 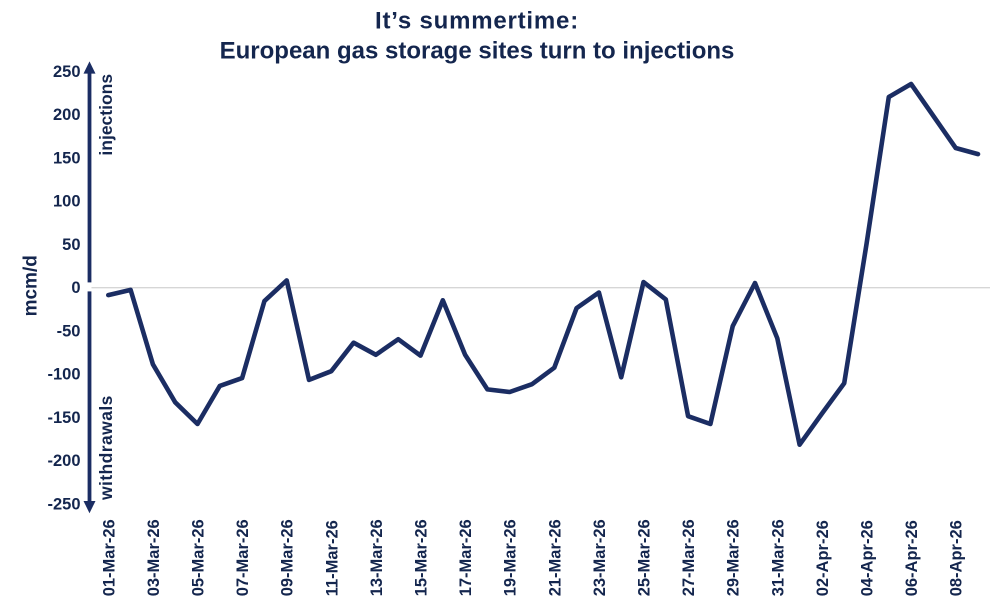 I want to click on svg-text: 08-Apr-26, so click(x=957, y=558).